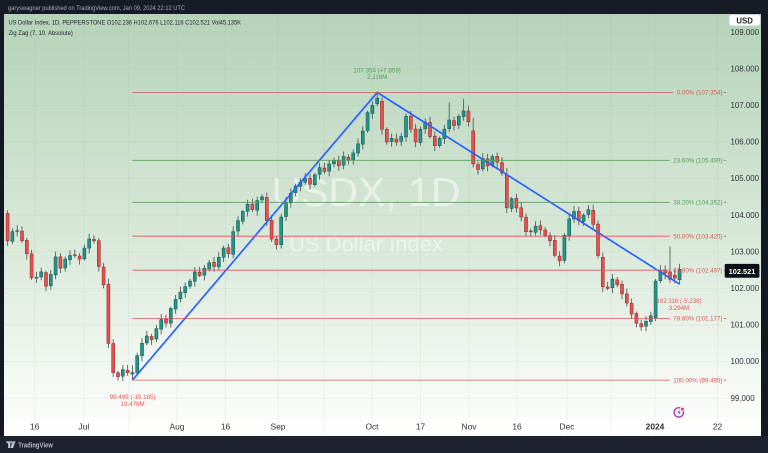 Image resolution: width=768 pixels, height=453 pixels. What do you see at coordinates (133, 397) in the screenshot?
I see `svg-text: 99.495 (-15.185)` at bounding box center [133, 397].